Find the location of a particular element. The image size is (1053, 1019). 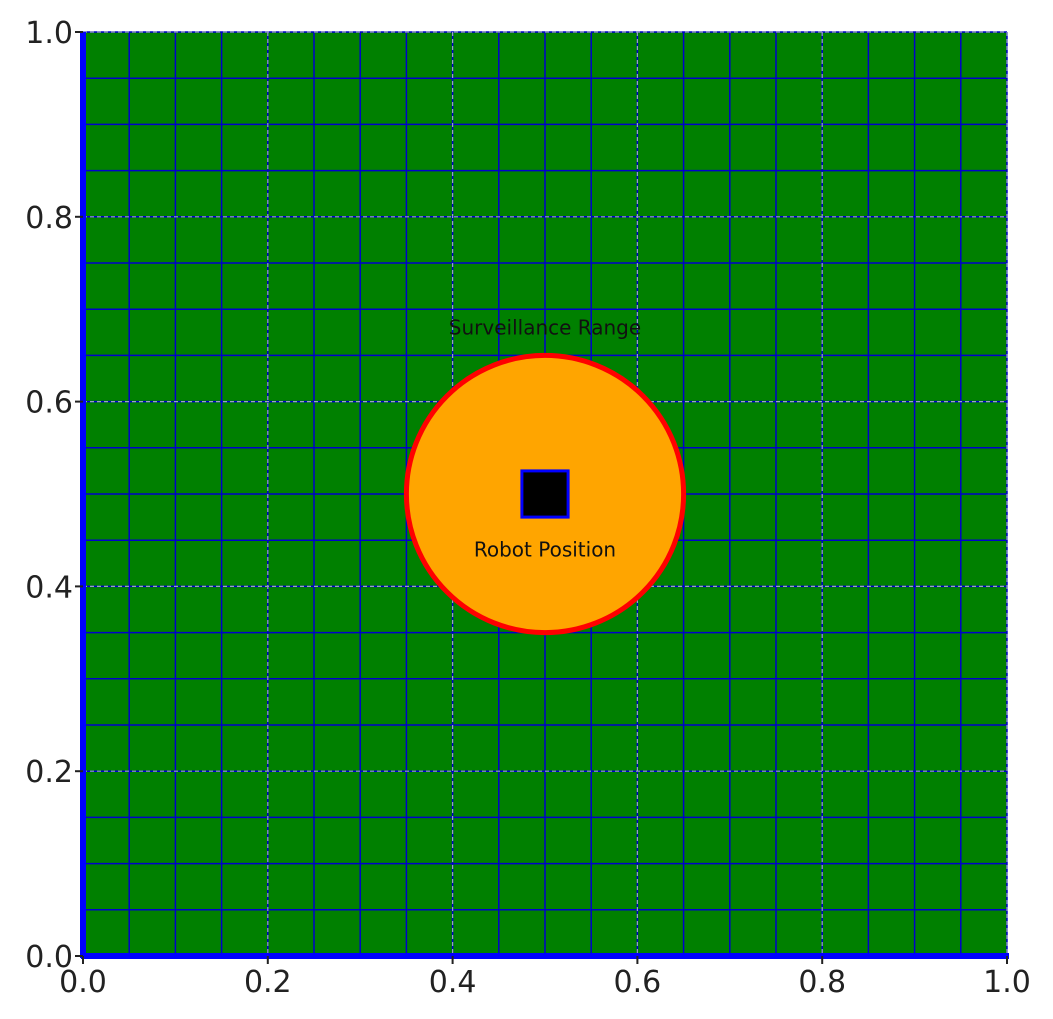

y-tick-label: 0.0 is located at coordinates (49, 957).